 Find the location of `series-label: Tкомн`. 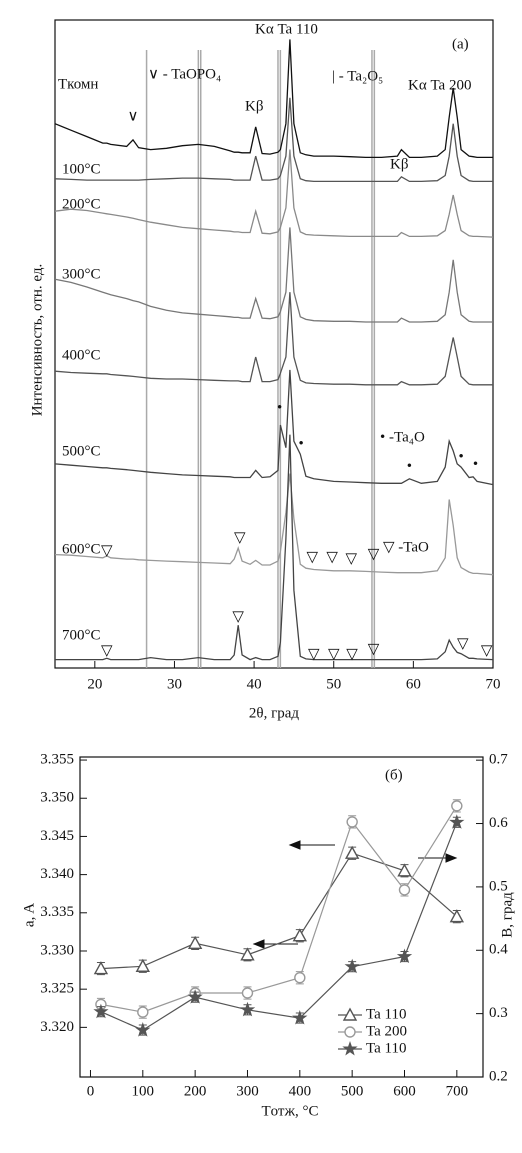

series-label: Tкомн is located at coordinates (78, 84).